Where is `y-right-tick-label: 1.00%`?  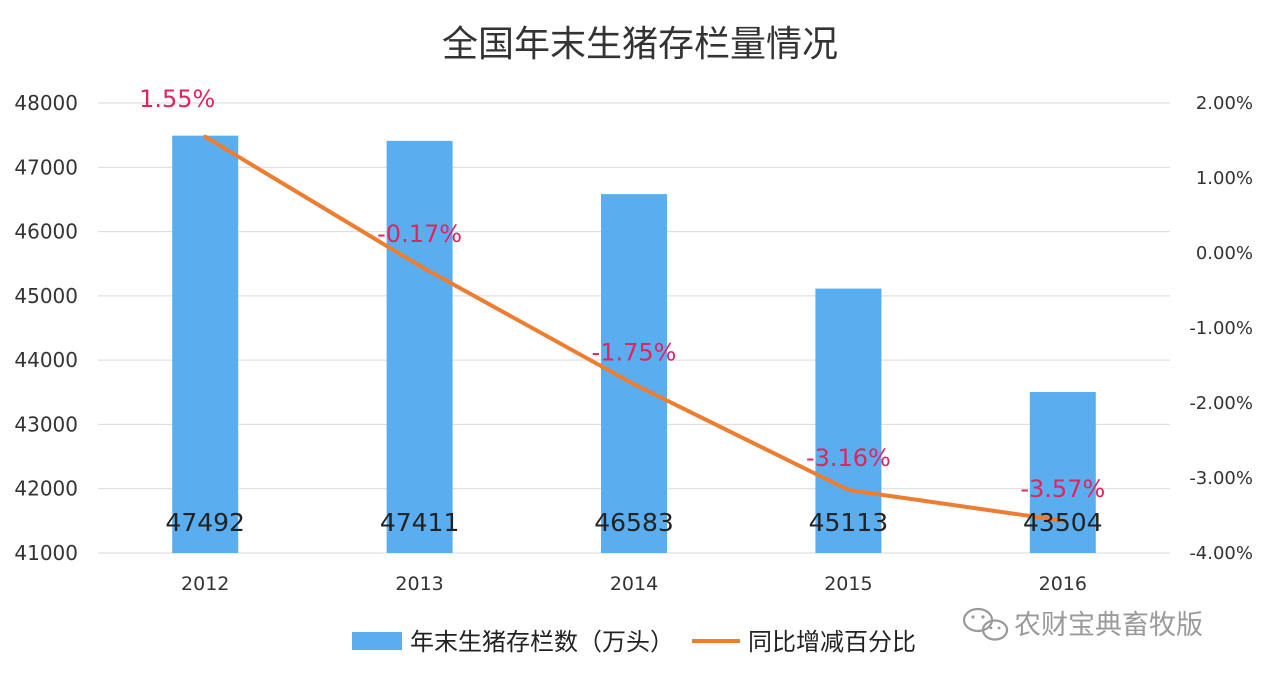 y-right-tick-label: 1.00% is located at coordinates (1224, 178).